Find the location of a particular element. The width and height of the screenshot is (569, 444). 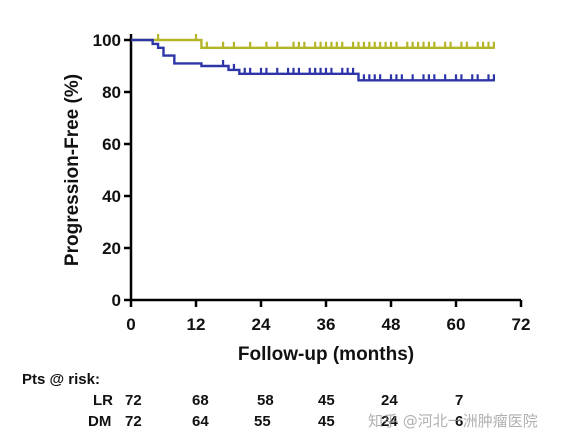

x-tick-label: 48 is located at coordinates (391, 324).